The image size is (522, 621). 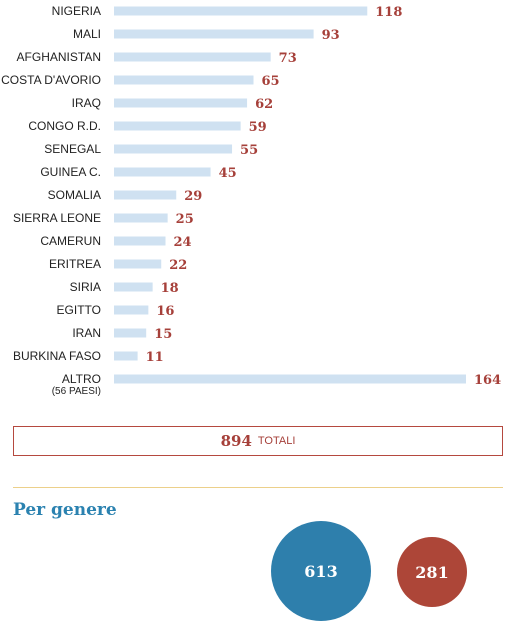 What do you see at coordinates (173, 149) in the screenshot?
I see `bar-senegal` at bounding box center [173, 149].